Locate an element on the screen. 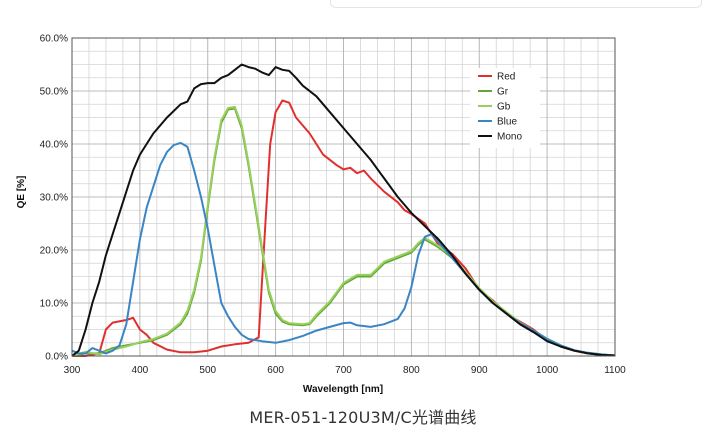 This screenshot has height=447, width=726. y-tick-label: 30.0% is located at coordinates (54, 198).